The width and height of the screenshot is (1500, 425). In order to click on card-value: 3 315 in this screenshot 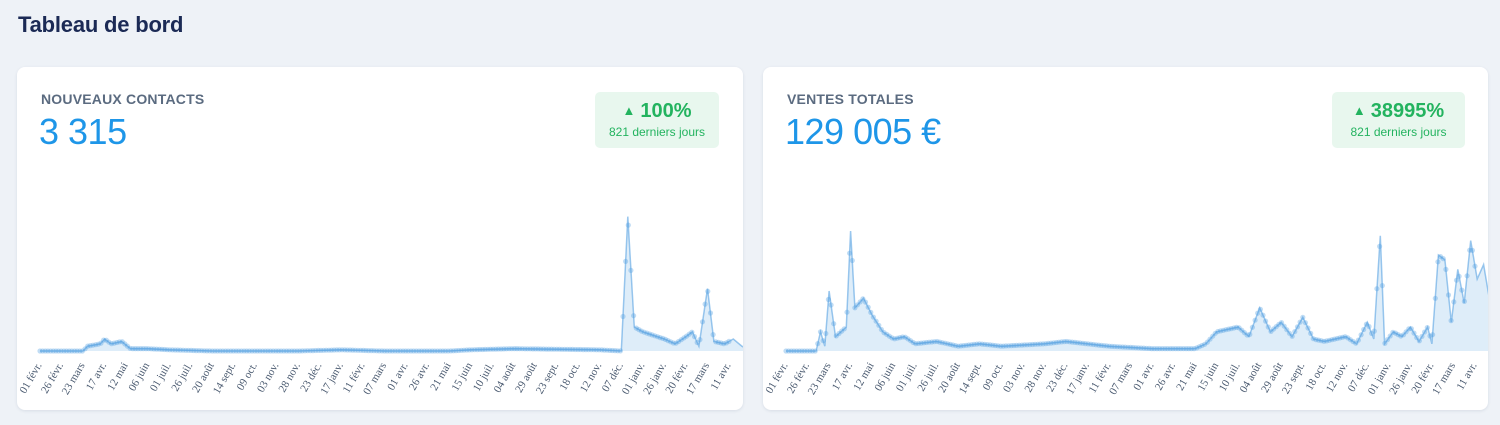, I will do `click(83, 131)`.